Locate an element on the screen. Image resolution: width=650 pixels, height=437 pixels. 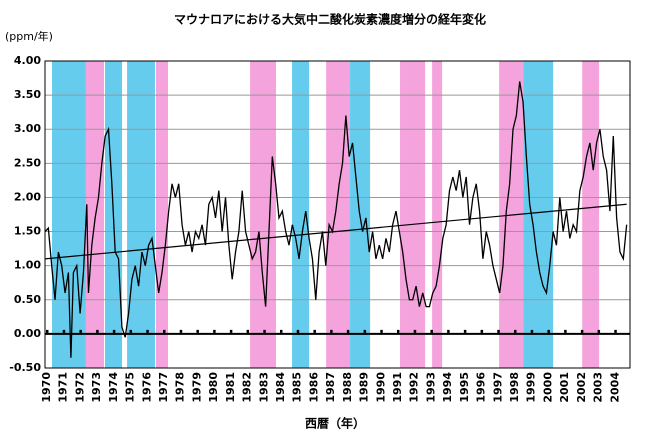
x-tick-label: 1978 is located at coordinates (180, 387).